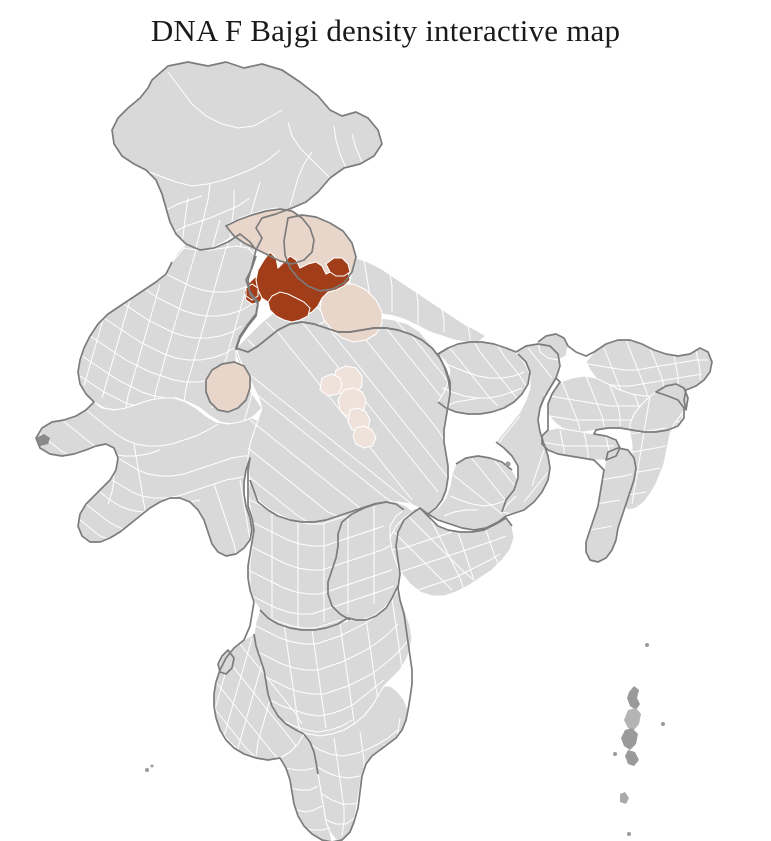 This screenshot has width=771, height=841. I want to click on district-borders-ap, so click(332, 665).